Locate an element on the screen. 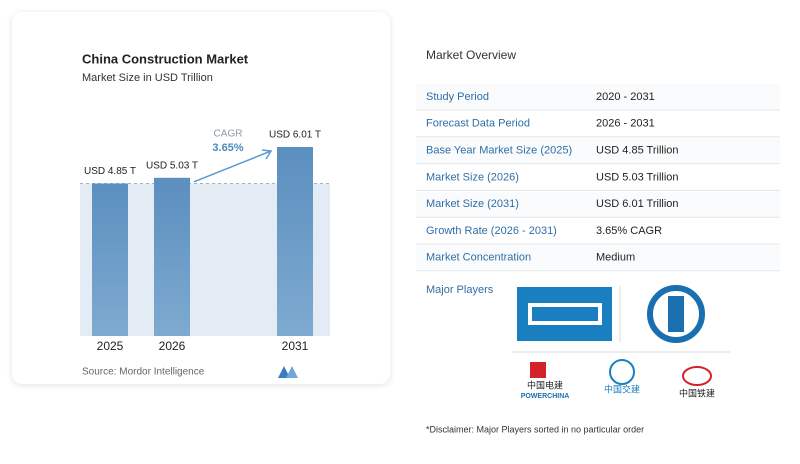 The height and width of the screenshot is (464, 800). logo-crcc is located at coordinates (676, 314).